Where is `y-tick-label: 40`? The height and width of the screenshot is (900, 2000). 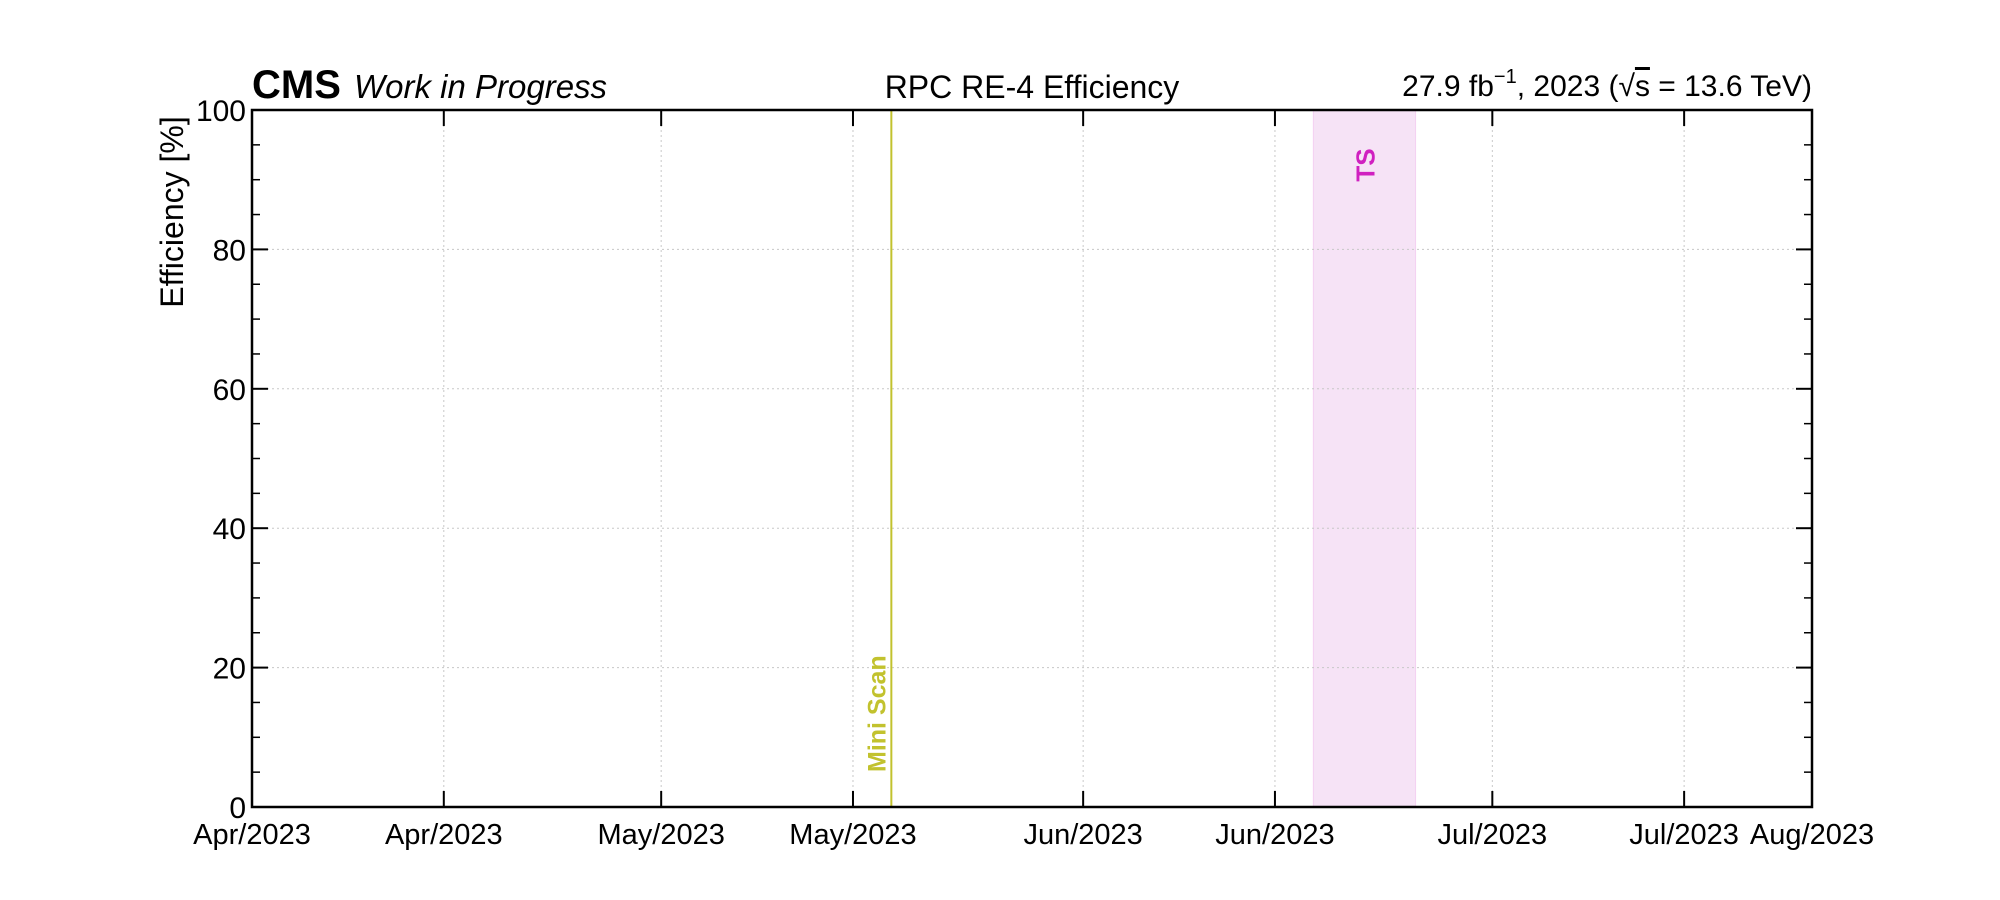 y-tick-label: 40 is located at coordinates (229, 529).